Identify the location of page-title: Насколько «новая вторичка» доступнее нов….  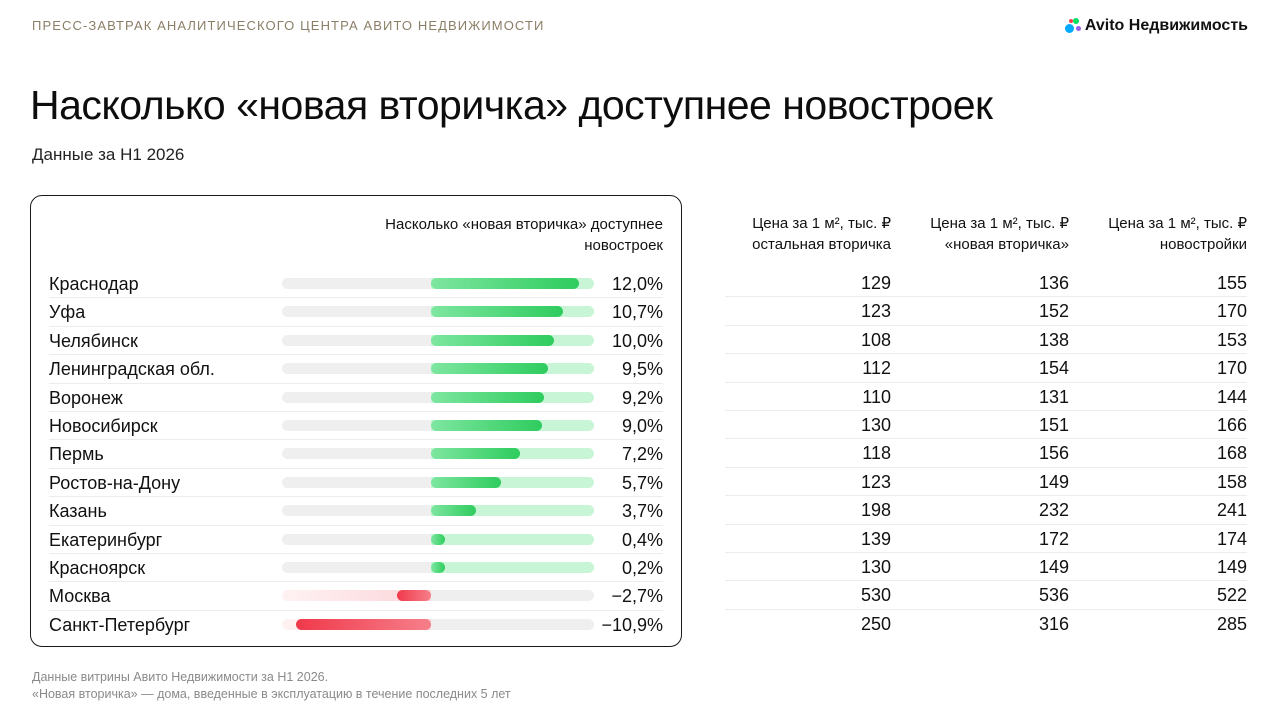
(511, 105).